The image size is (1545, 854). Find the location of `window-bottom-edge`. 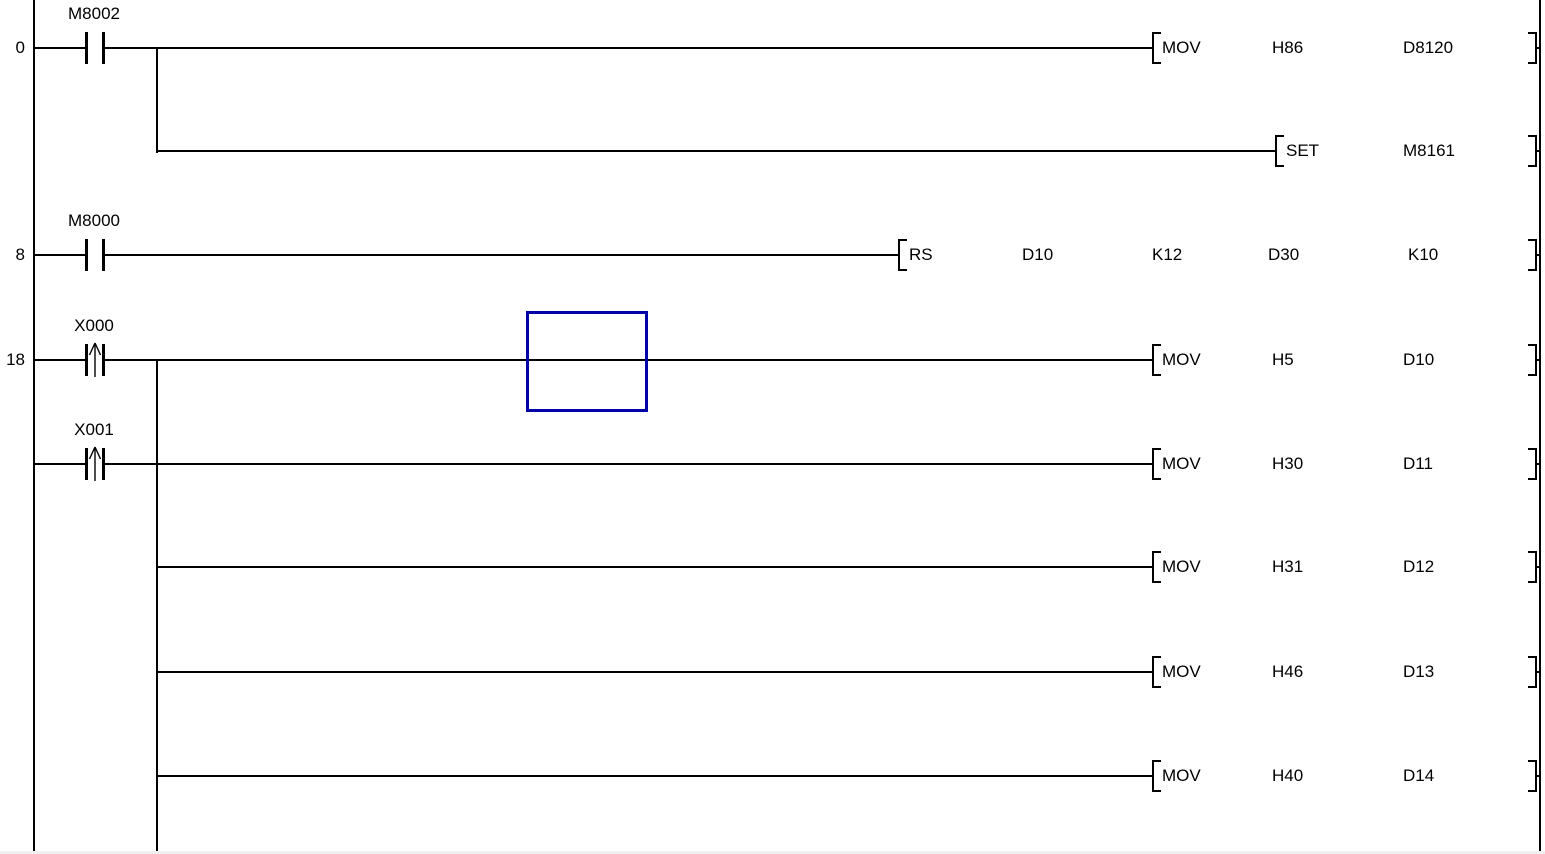

window-bottom-edge is located at coordinates (772, 852).